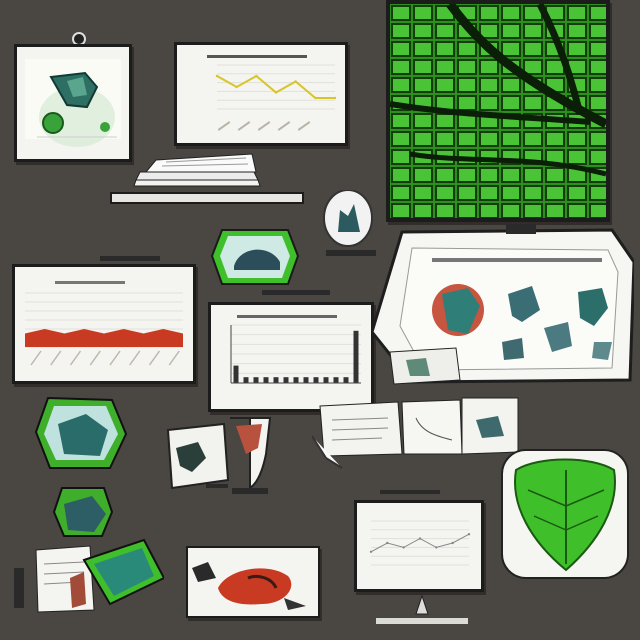  I want to click on leaf-illustration-frame, so click(73, 103).